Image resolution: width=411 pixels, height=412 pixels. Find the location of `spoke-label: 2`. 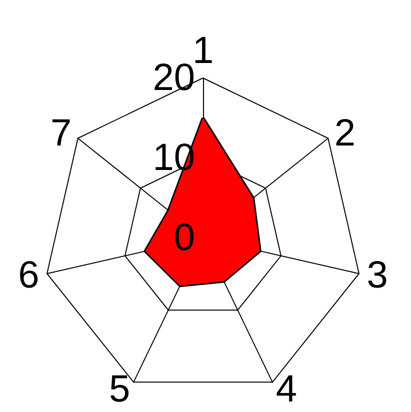

spoke-label: 2 is located at coordinates (345, 133).